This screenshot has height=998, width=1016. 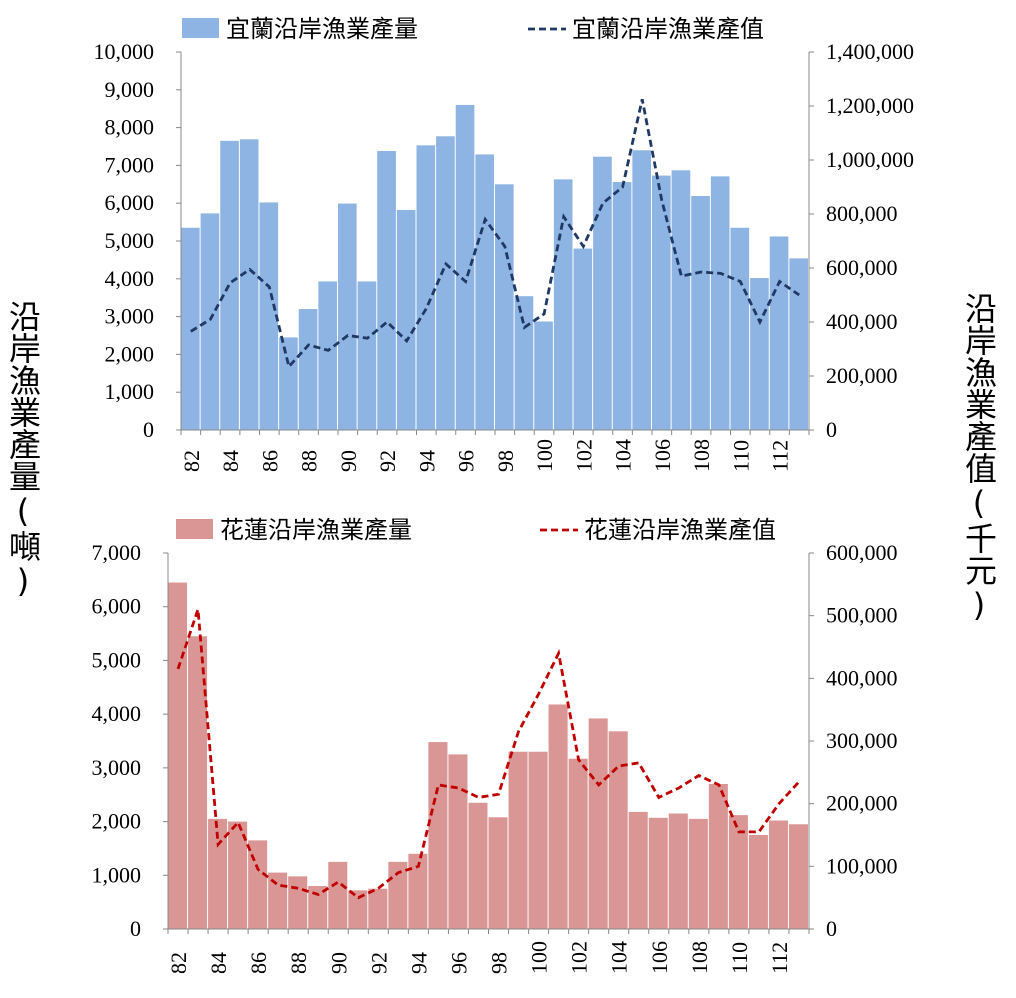 What do you see at coordinates (194, 529) in the screenshot?
I see `hualien-legend-bar-swatch` at bounding box center [194, 529].